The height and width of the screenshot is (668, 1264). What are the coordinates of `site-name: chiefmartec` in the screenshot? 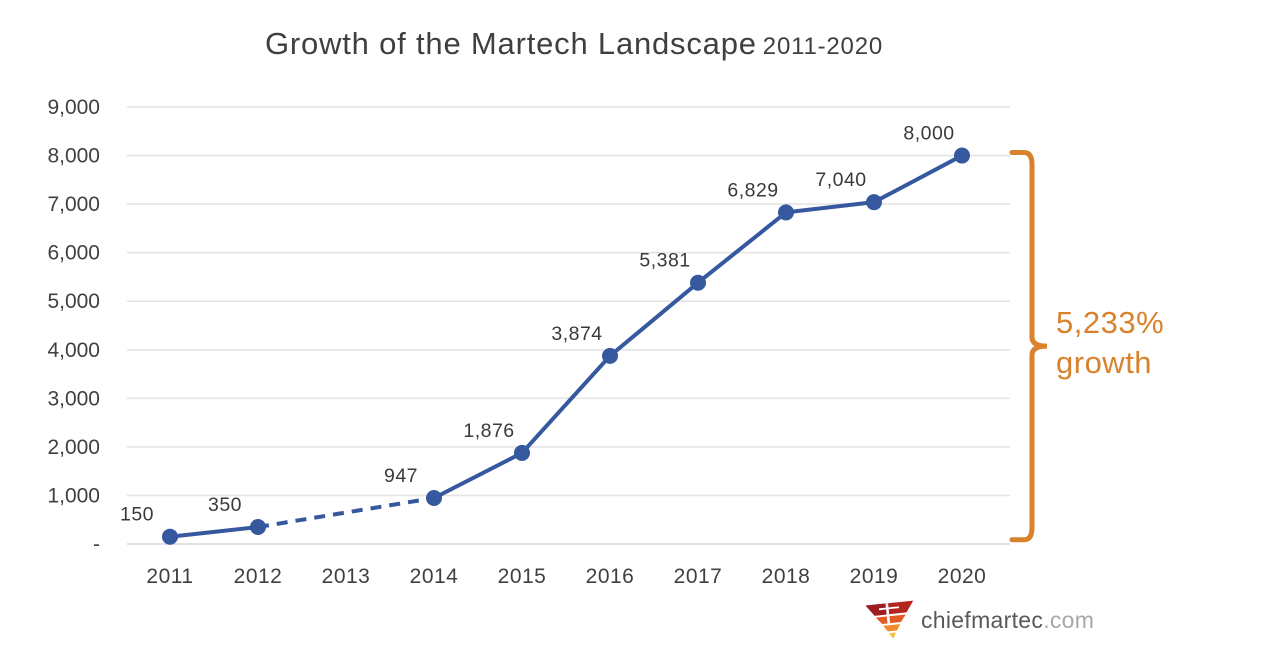 It's located at (982, 619).